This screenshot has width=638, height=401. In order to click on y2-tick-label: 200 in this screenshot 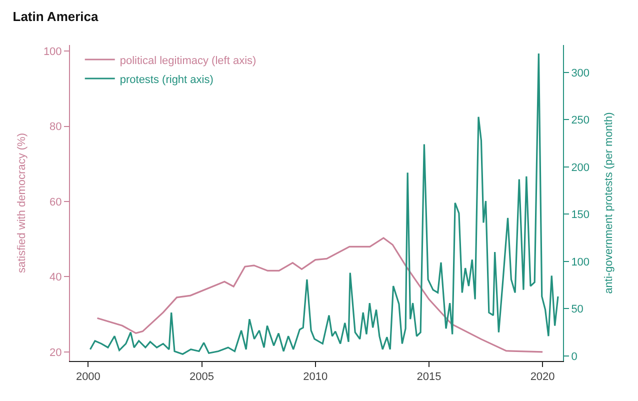, I will do `click(580, 168)`.